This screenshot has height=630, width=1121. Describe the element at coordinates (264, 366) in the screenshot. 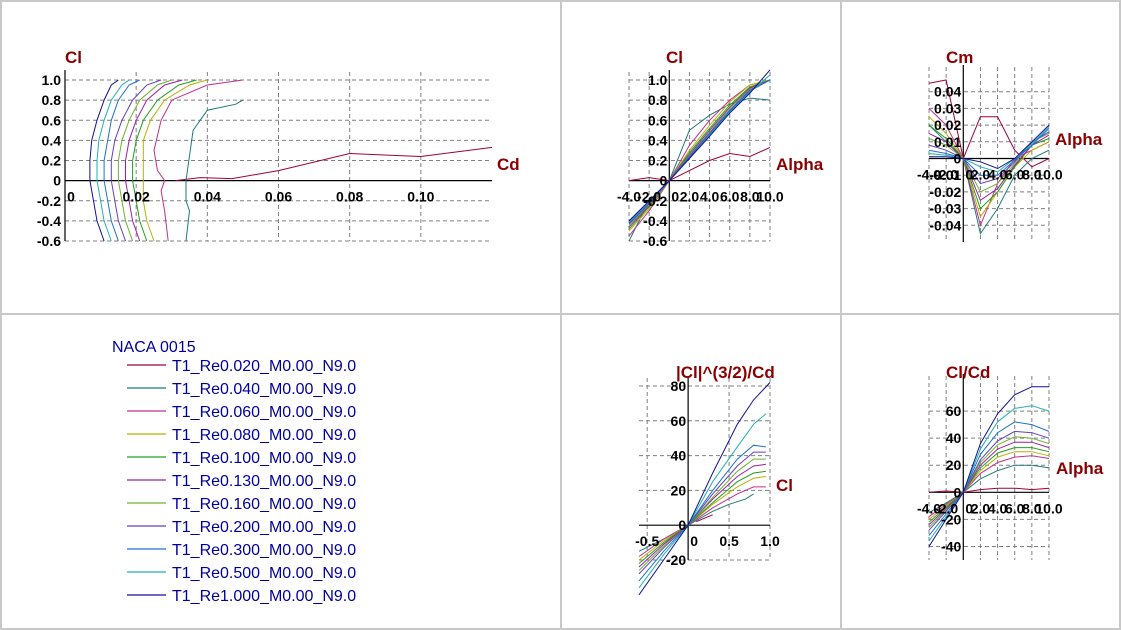

I see `legend-entry: T1_Re0.020_M0.00_N9.0` at that location.